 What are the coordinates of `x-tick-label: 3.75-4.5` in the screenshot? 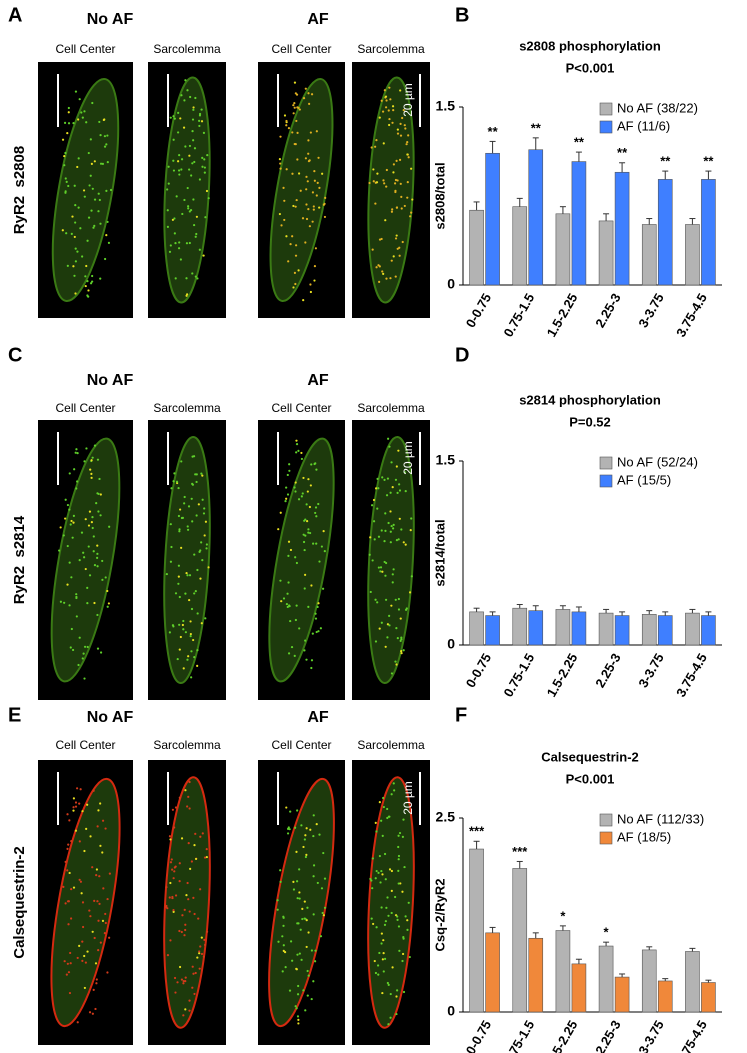 It's located at (691, 315).